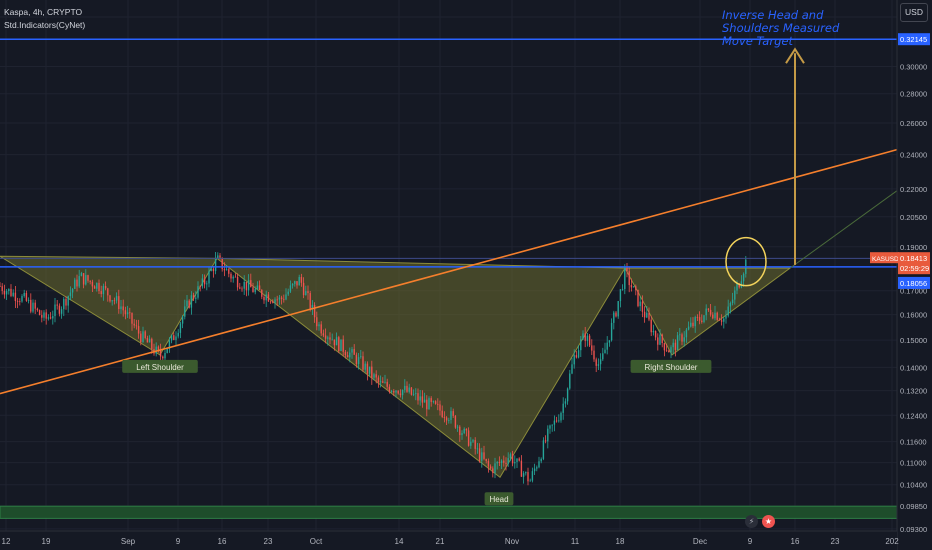 The image size is (932, 550). What do you see at coordinates (913, 291) in the screenshot?
I see `price-tick: 0.17000` at bounding box center [913, 291].